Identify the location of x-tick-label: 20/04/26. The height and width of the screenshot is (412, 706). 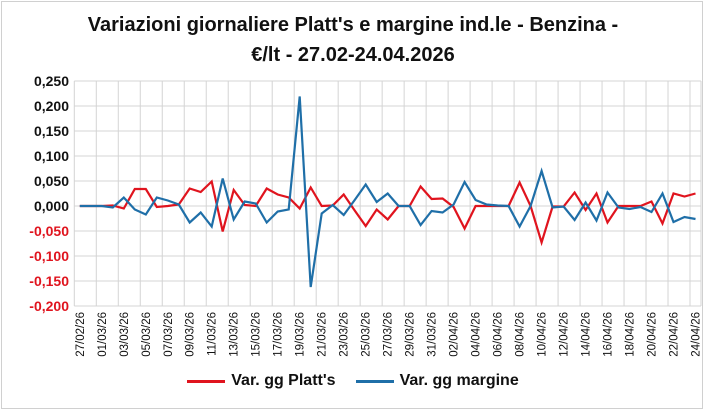
(653, 334).